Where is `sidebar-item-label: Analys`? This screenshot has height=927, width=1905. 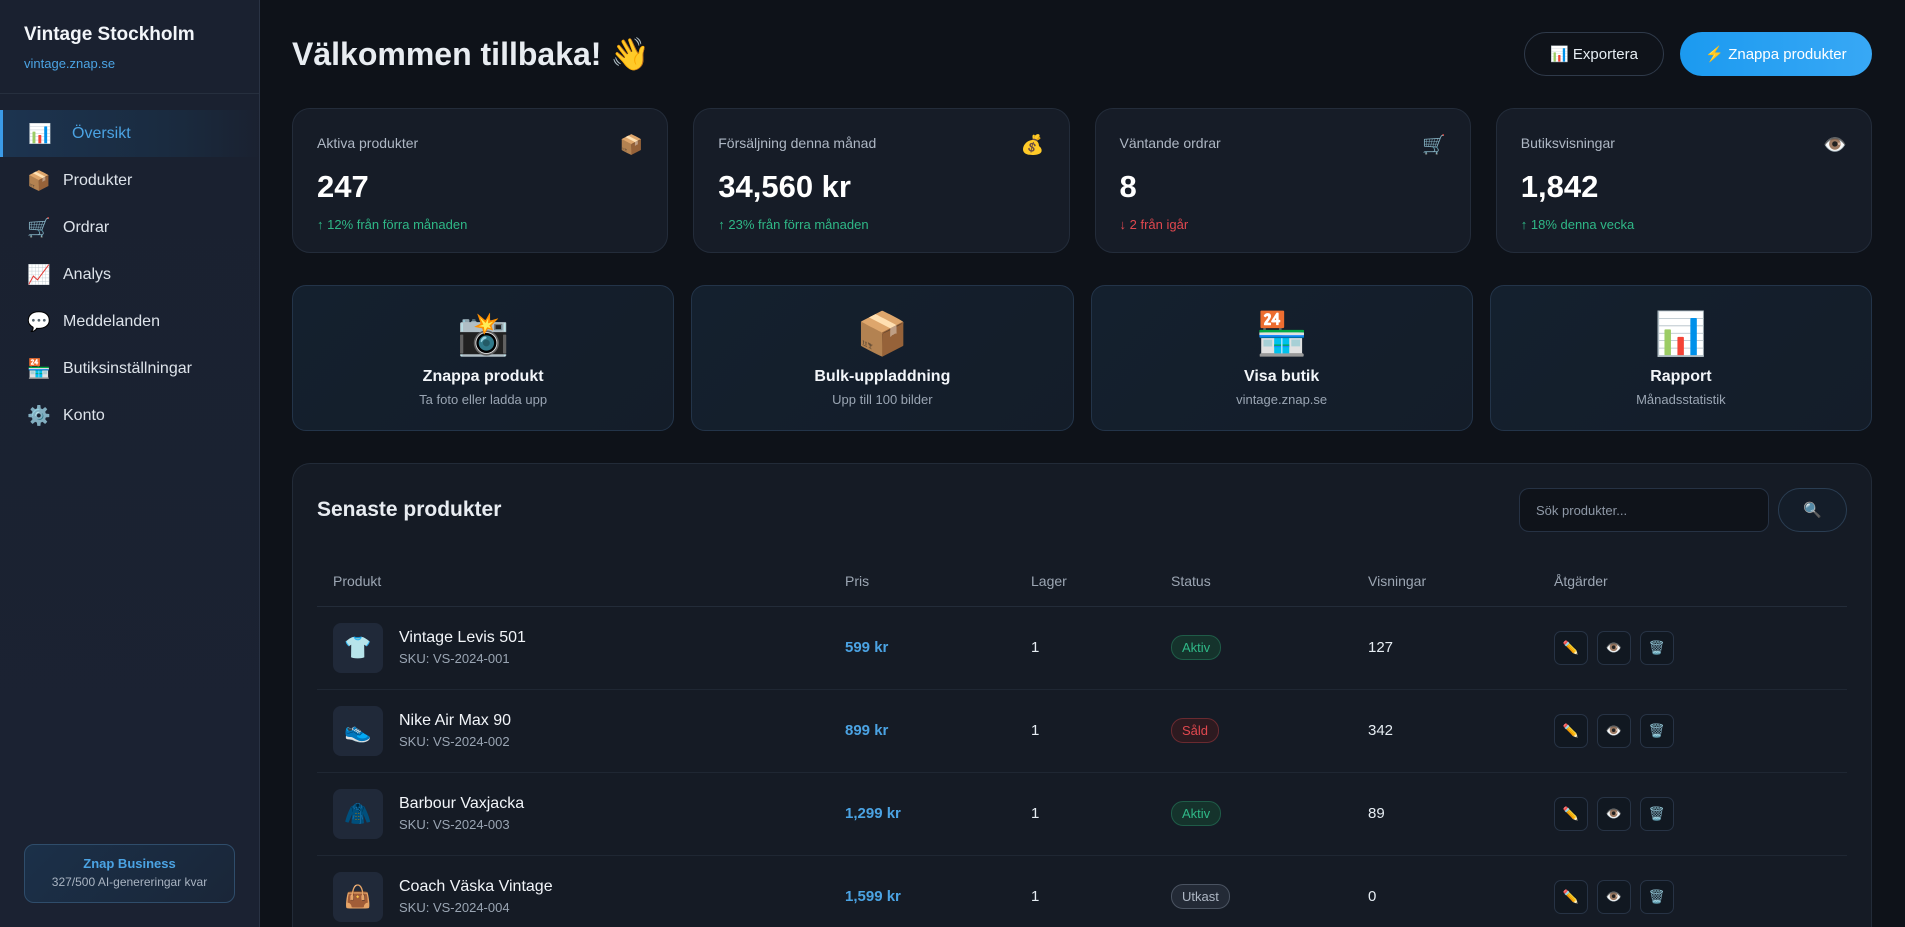
sidebar-item-label: Analys is located at coordinates (87, 274).